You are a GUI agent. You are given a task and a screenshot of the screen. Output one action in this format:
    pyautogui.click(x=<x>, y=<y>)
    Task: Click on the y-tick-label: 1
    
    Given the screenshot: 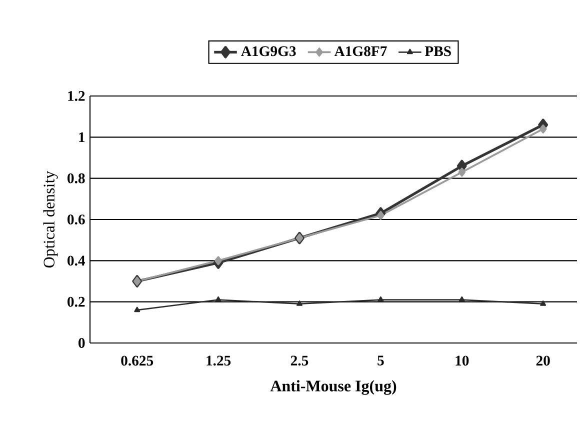 What is the action you would take?
    pyautogui.click(x=82, y=137)
    